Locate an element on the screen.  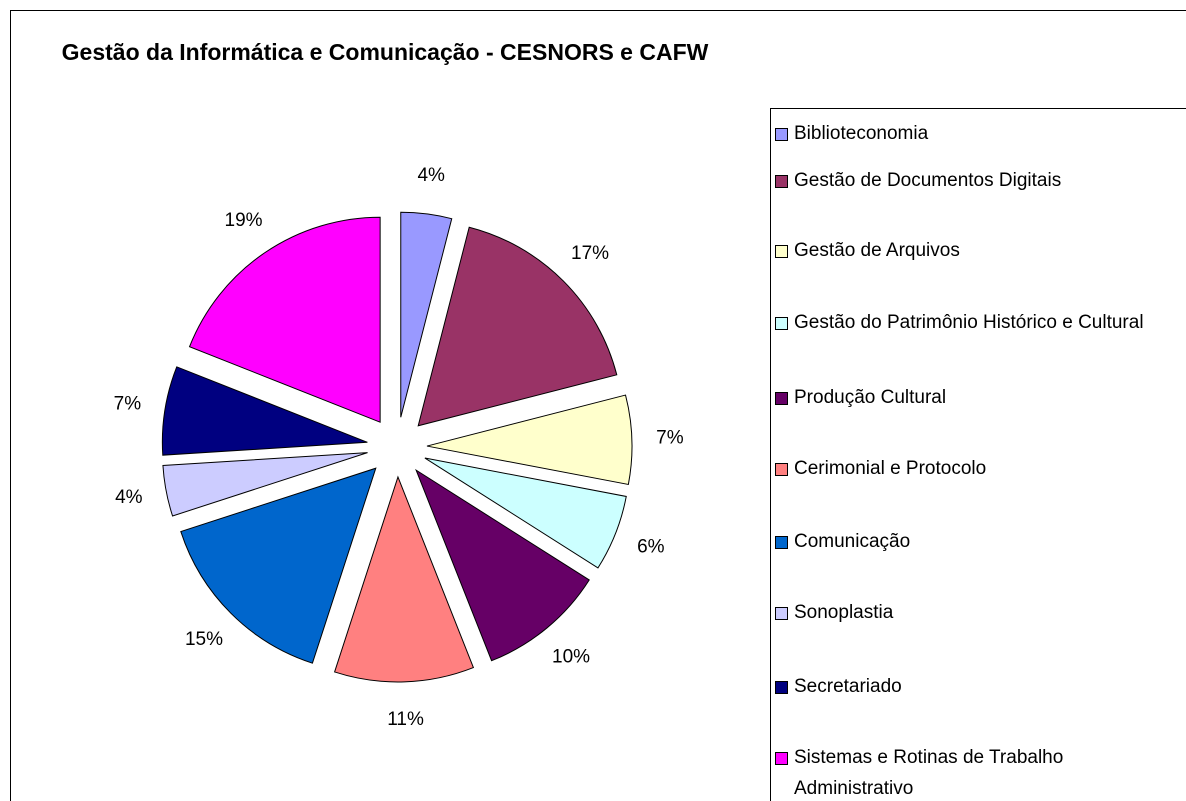
legend-item: Comunicação is located at coordinates (980, 541).